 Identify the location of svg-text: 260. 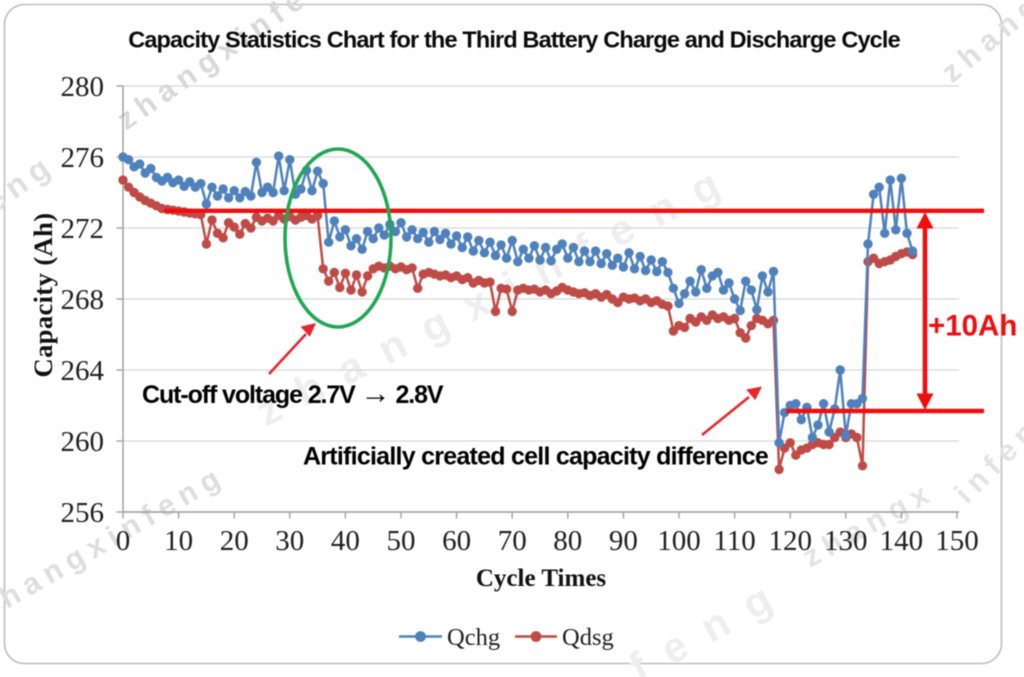
(83, 442).